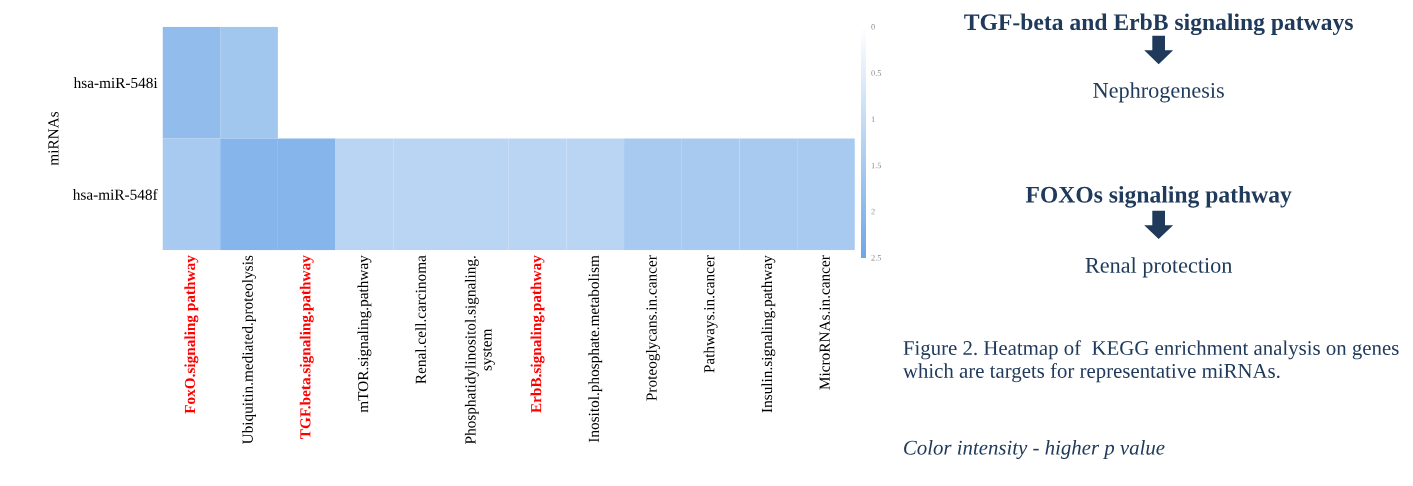 Image resolution: width=1413 pixels, height=486 pixels. What do you see at coordinates (115, 194) in the screenshot?
I see `y-tick-label: hsa-miR-548f` at bounding box center [115, 194].